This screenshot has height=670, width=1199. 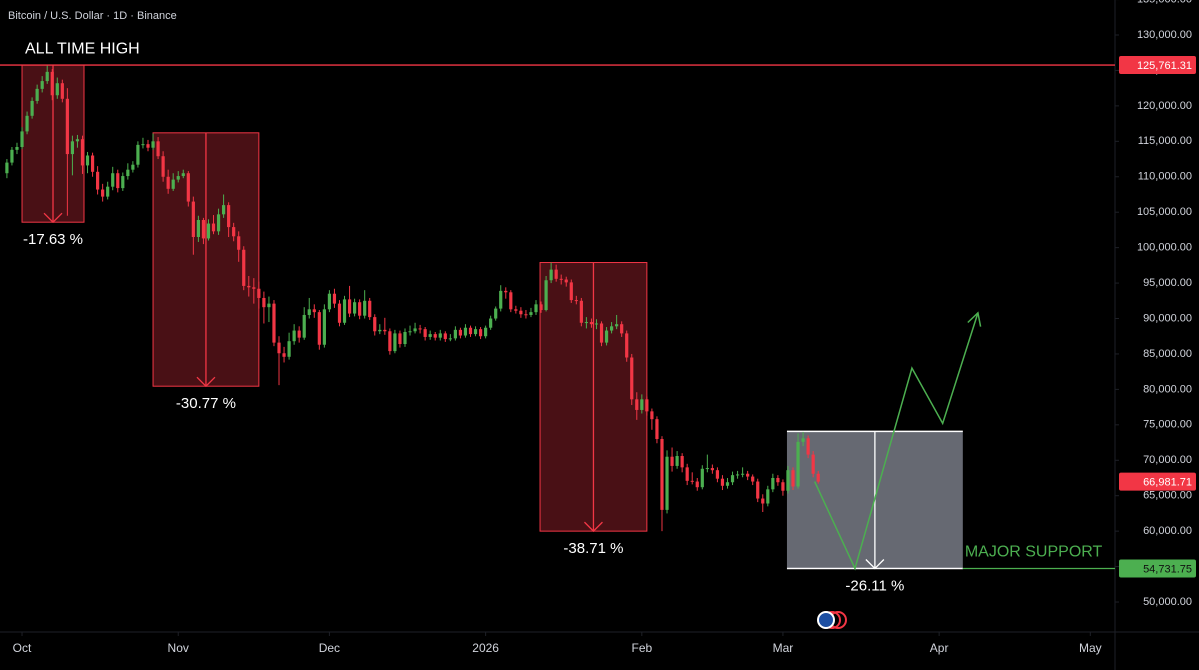 What do you see at coordinates (1164, 212) in the screenshot?
I see `y-tick-label: 105,000.00` at bounding box center [1164, 212].